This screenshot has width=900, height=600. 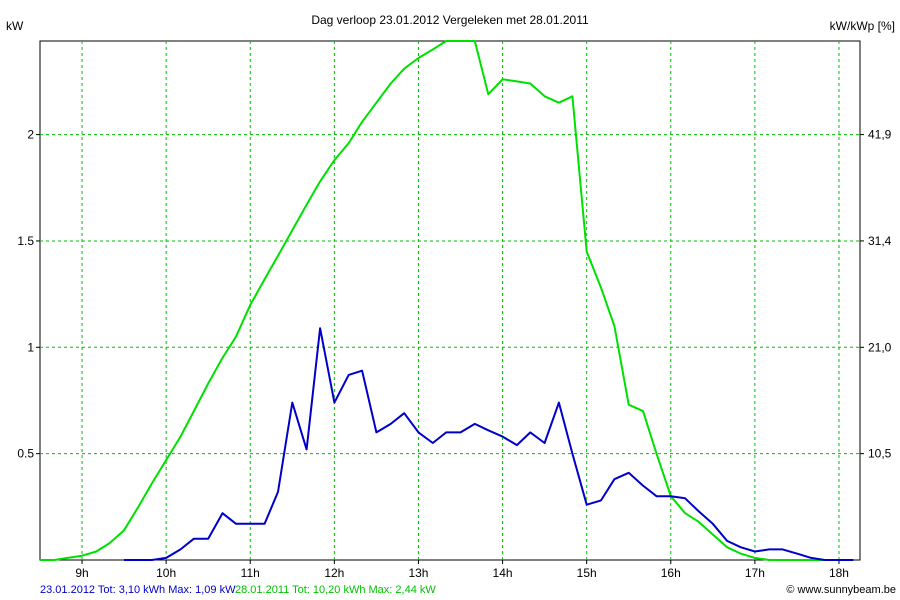 I want to click on y-right-tick-label: 31,4, so click(x=880, y=241).